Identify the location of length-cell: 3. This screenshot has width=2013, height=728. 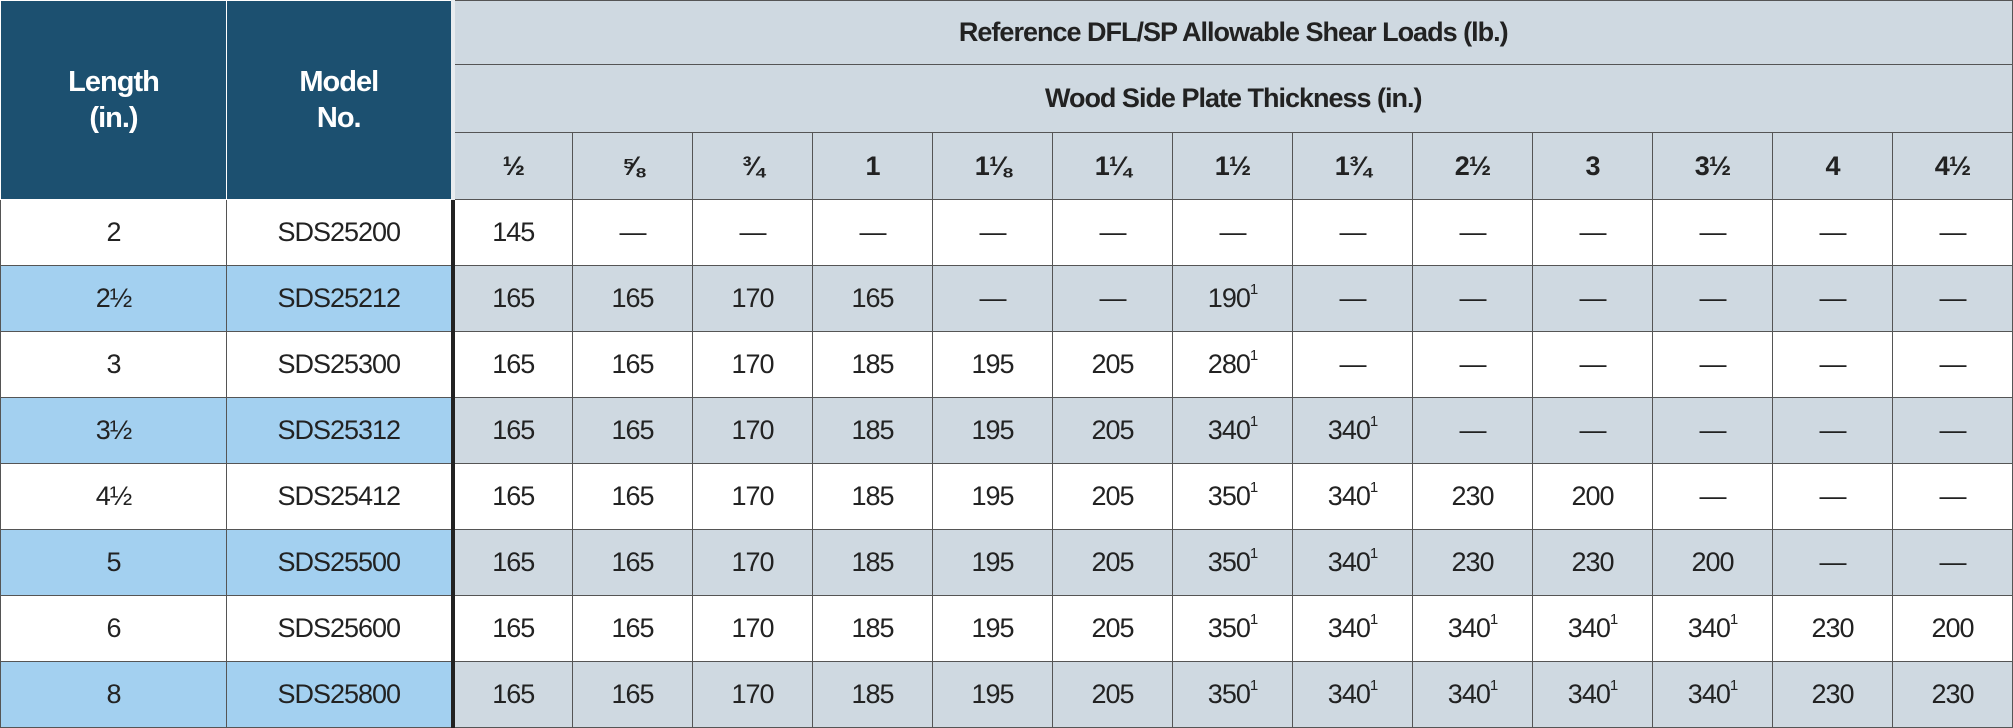
(113, 364).